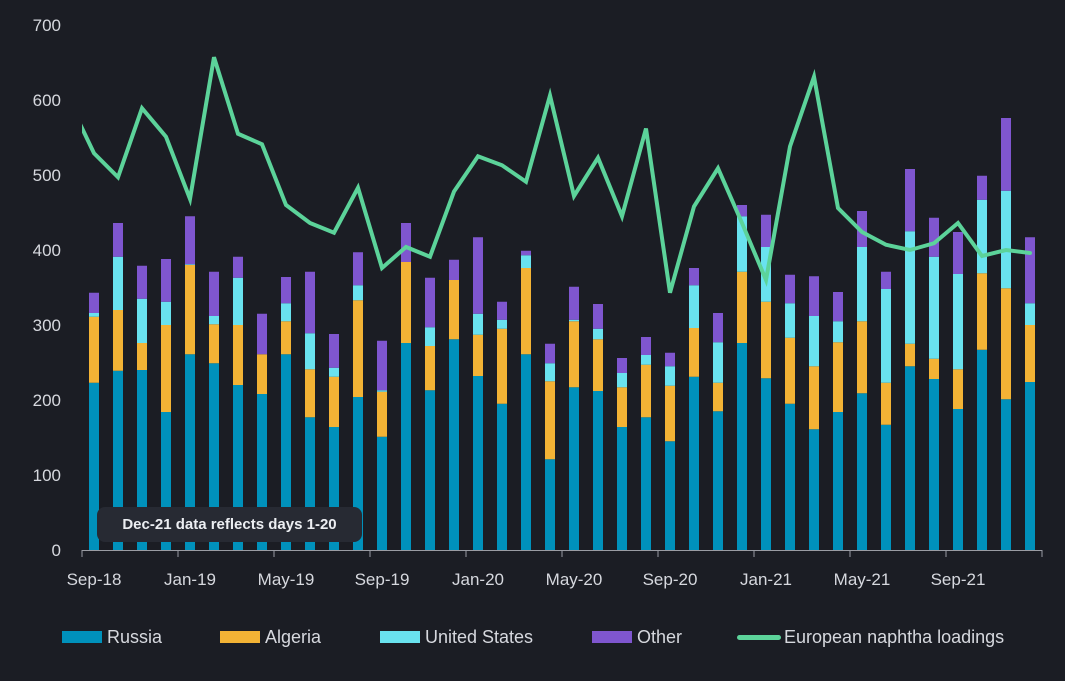 The image size is (1065, 681). Describe the element at coordinates (870, 637) in the screenshot. I see `legend-item-naphtha-loadings: European naphtha loadings` at that location.